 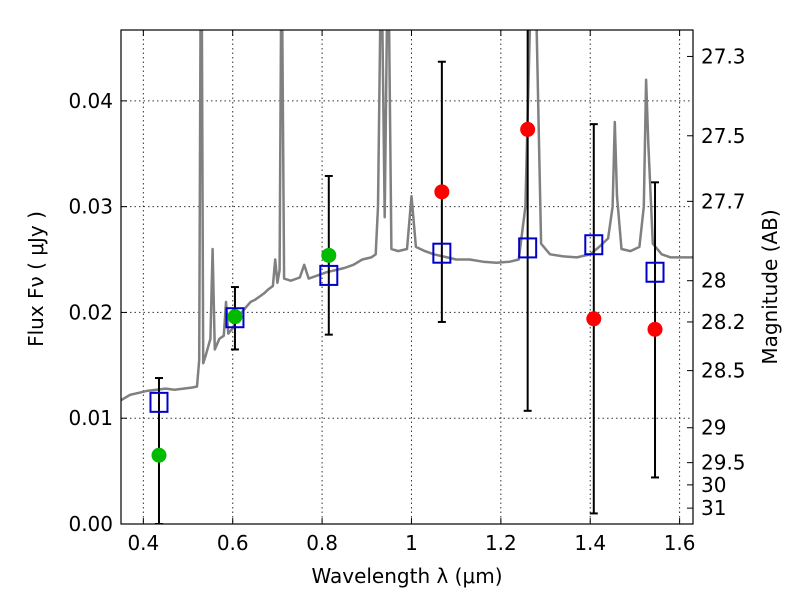 I want to click on right-tick-label: 29.5, so click(x=723, y=463).